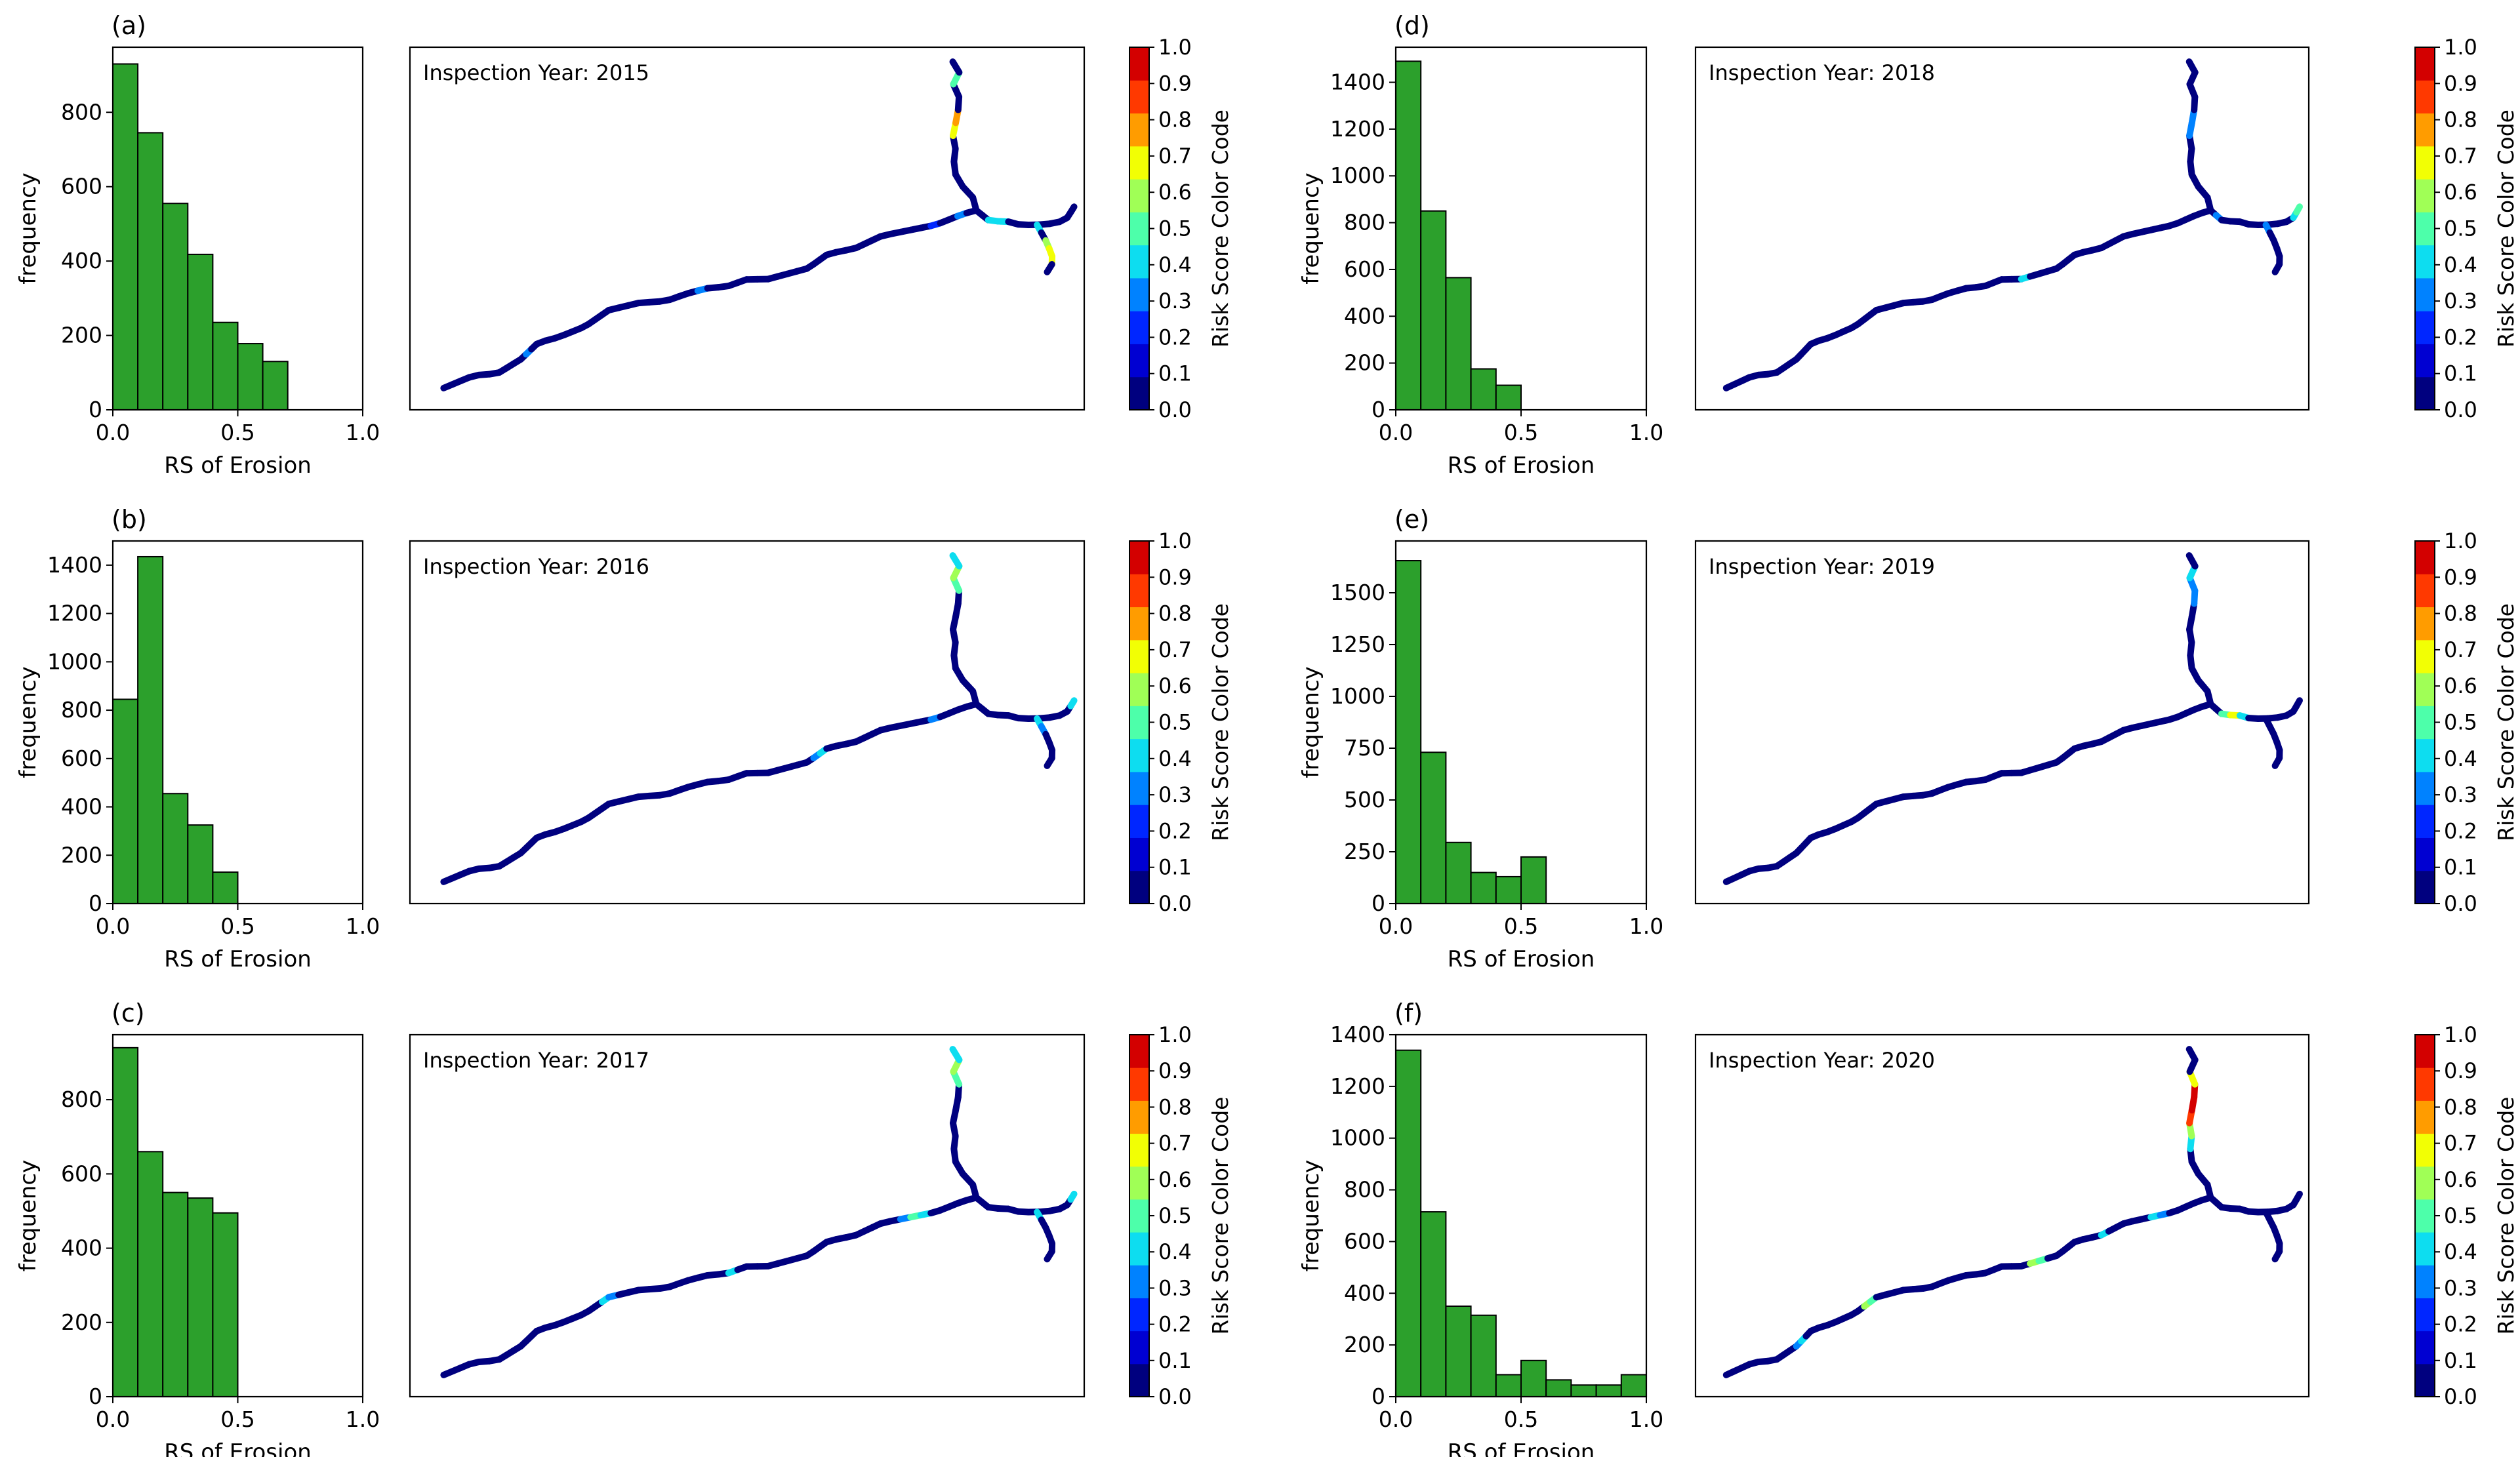 This screenshot has width=2520, height=1457. Describe the element at coordinates (129, 519) in the screenshot. I see `panel-label: (b)` at that location.